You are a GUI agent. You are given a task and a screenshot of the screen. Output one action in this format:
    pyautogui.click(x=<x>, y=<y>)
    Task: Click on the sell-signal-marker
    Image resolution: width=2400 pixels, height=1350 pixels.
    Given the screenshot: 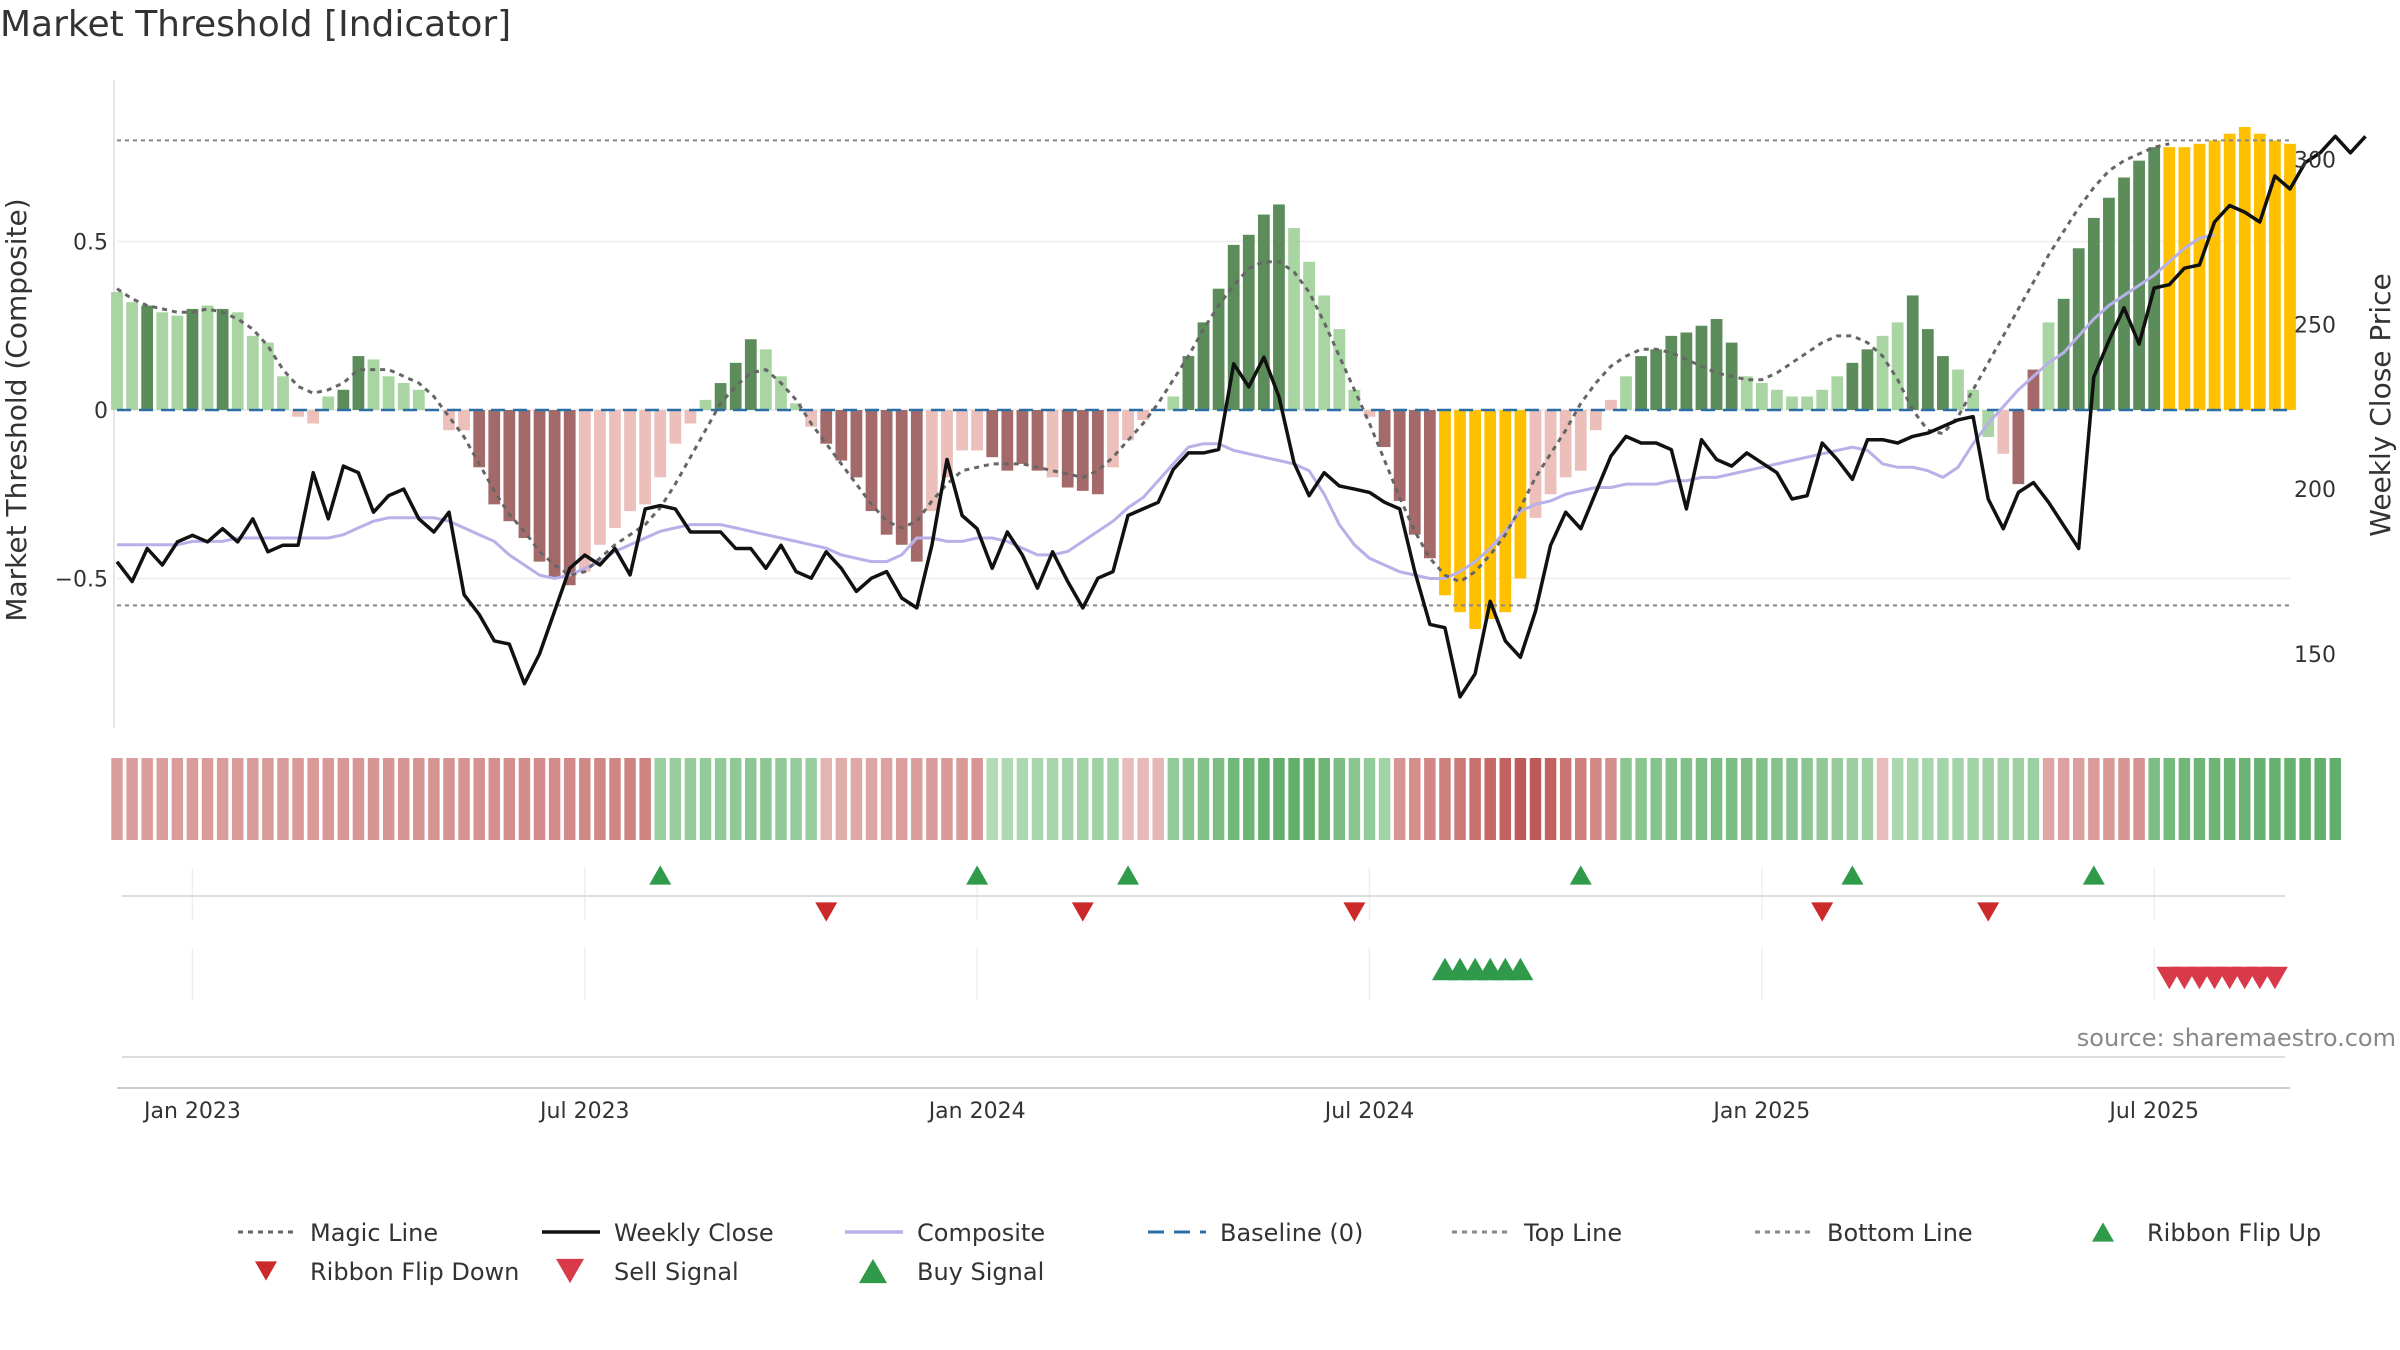 What is the action you would take?
    pyautogui.click(x=2274, y=978)
    